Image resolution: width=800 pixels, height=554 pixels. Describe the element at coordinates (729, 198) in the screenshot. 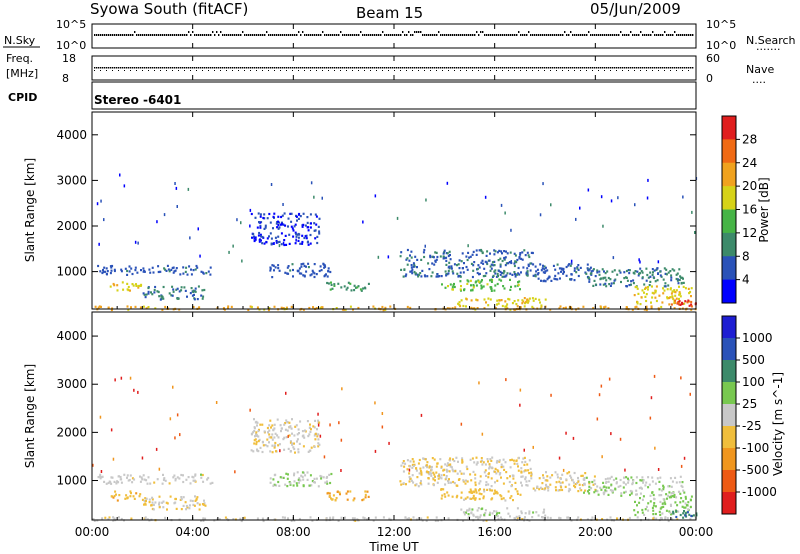

I see `colorbar-swatch` at that location.